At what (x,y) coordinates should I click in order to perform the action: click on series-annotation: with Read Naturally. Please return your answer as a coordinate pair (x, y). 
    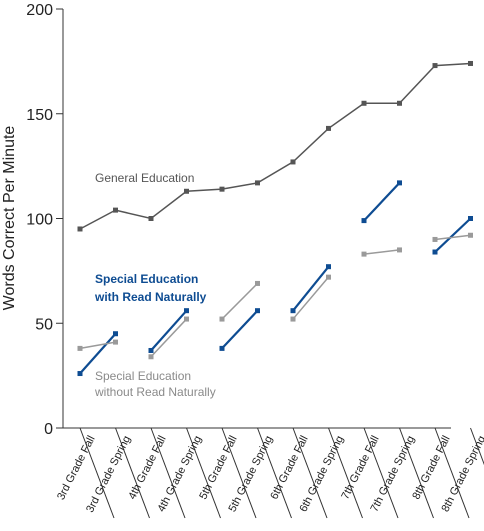
    Looking at the image, I should click on (150, 297).